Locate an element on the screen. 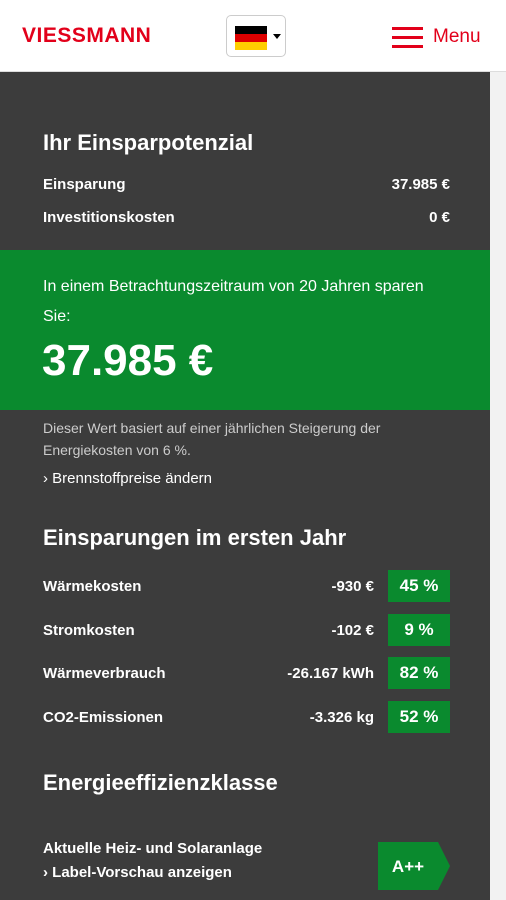  link: › Brennstoffpreise ändern is located at coordinates (128, 478).